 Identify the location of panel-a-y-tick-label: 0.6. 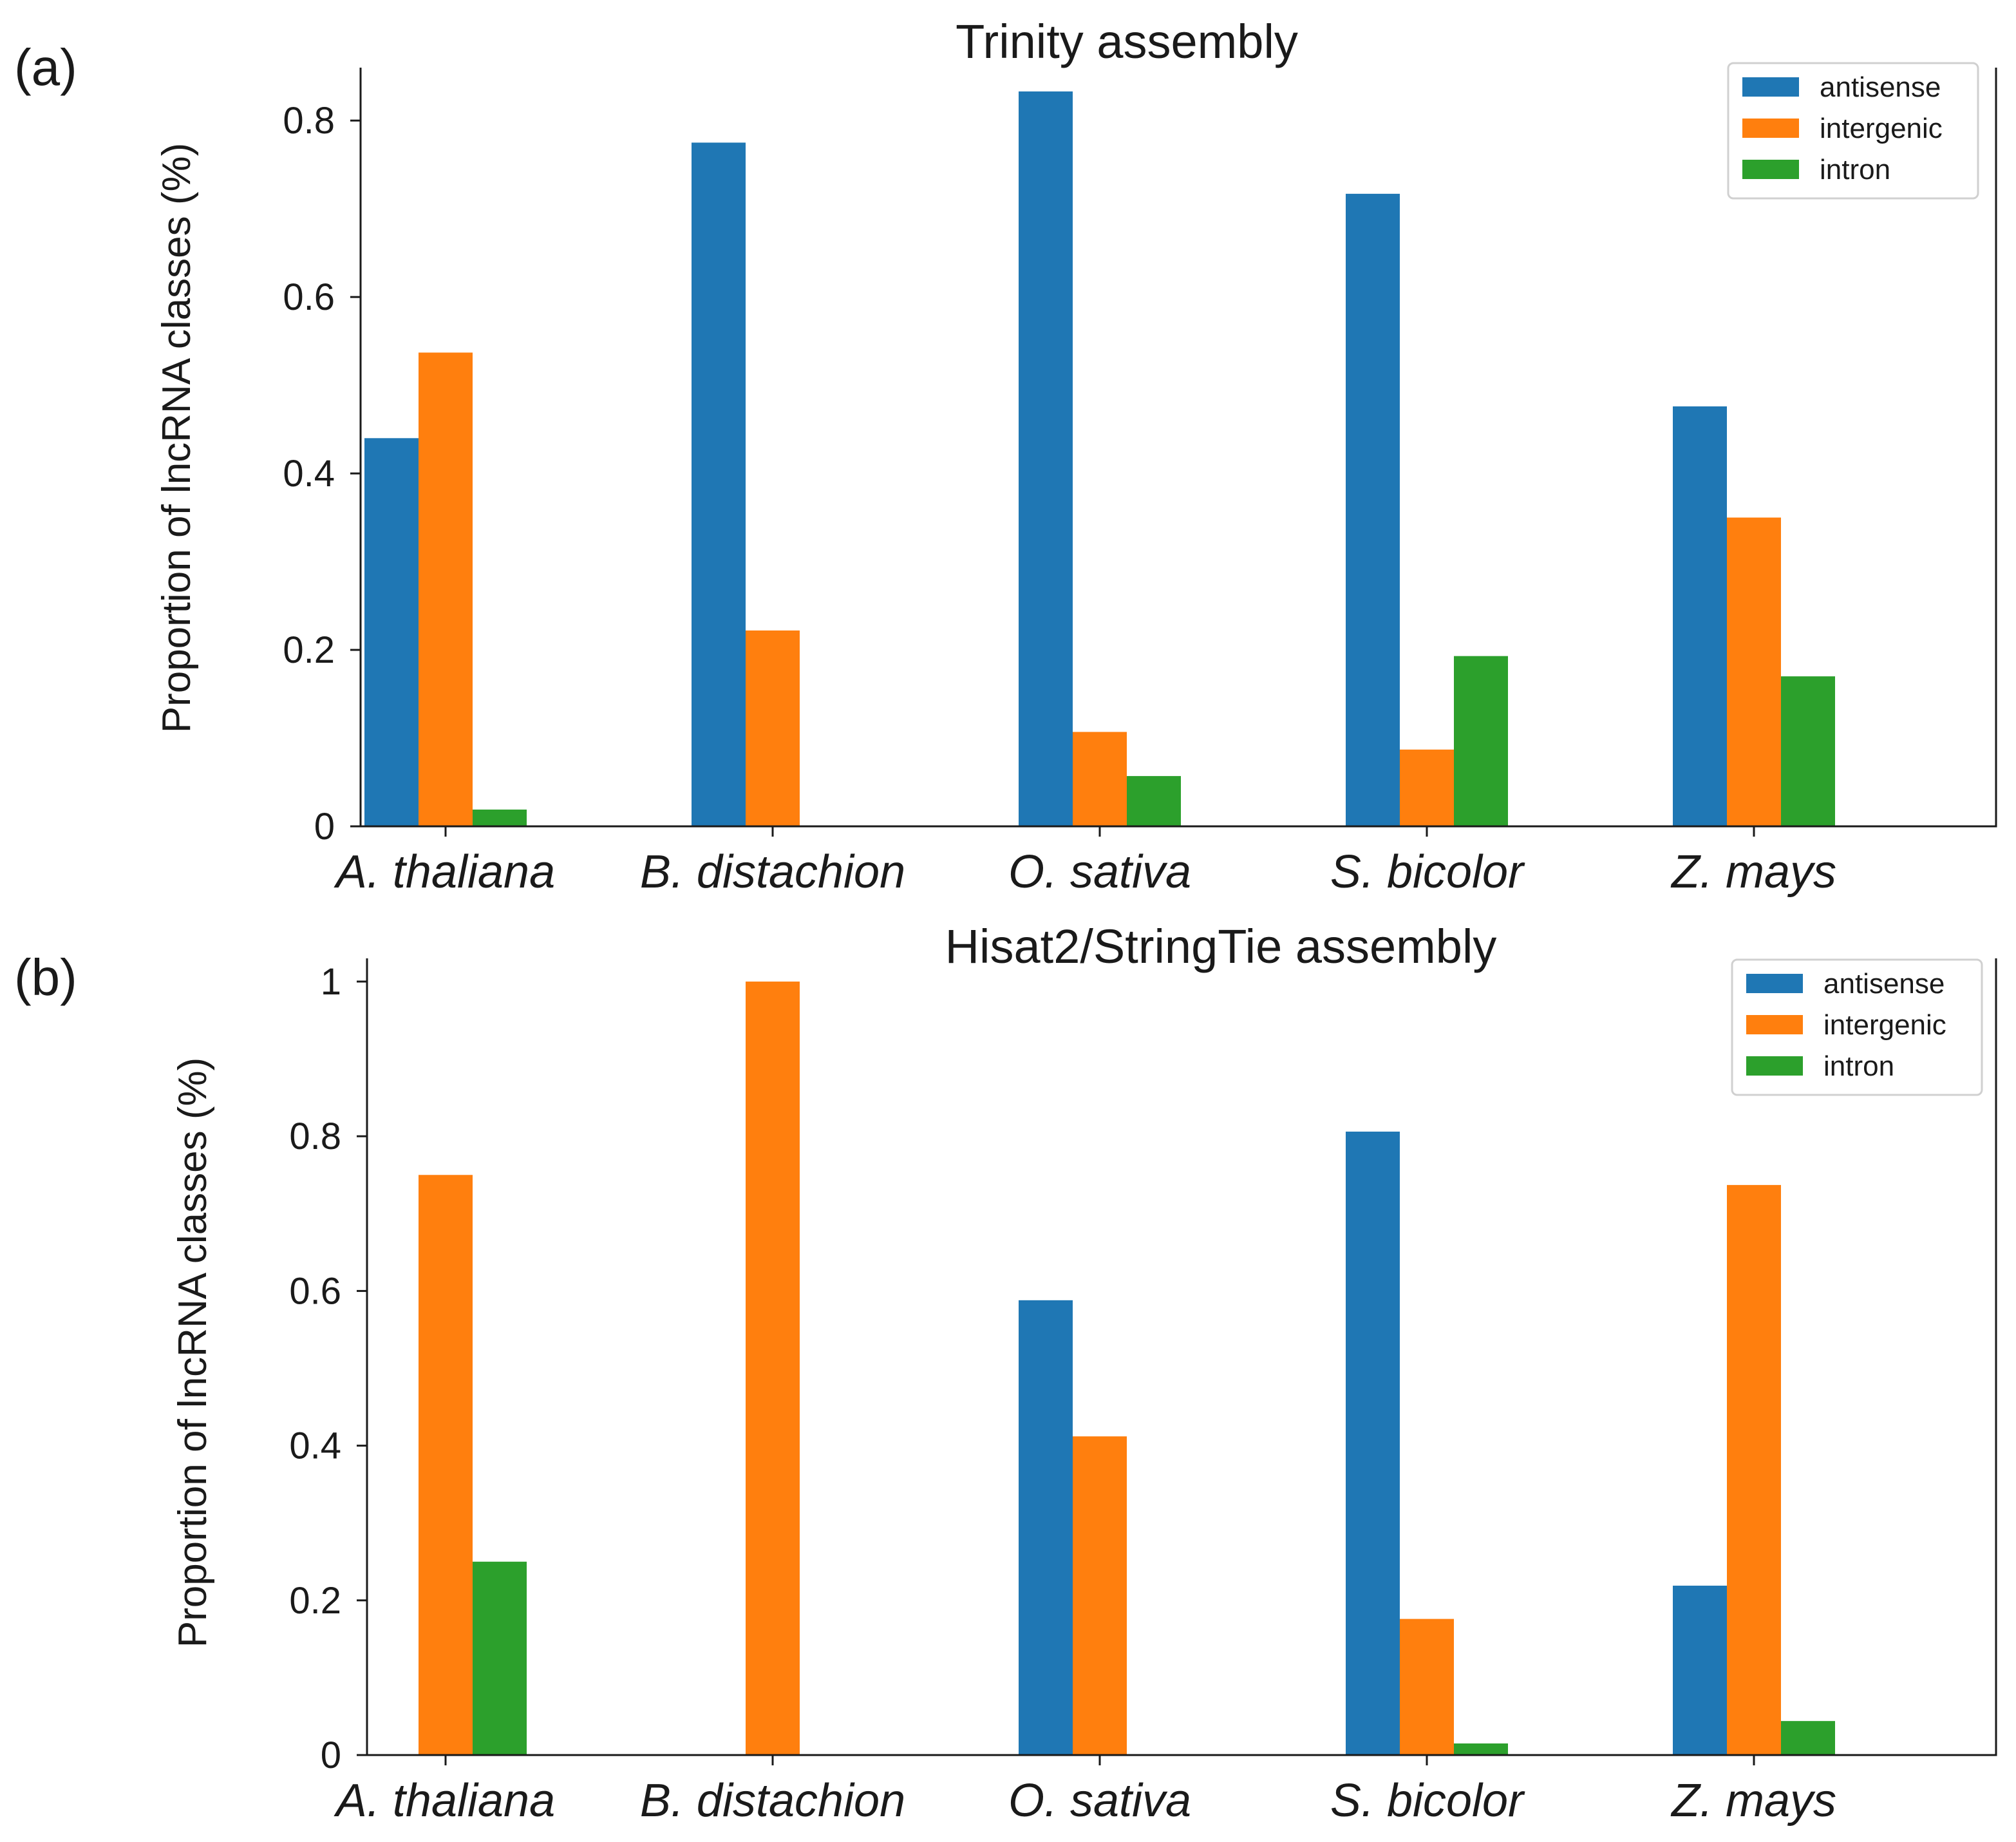
(309, 297).